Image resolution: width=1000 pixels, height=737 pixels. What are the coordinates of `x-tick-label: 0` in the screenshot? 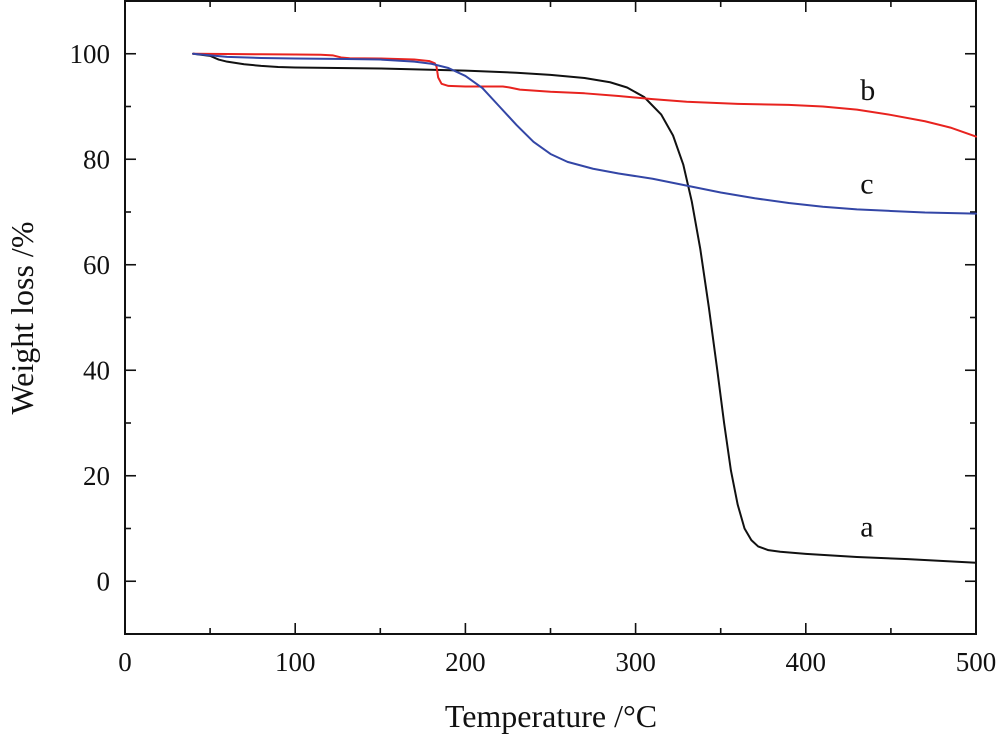 It's located at (125, 662).